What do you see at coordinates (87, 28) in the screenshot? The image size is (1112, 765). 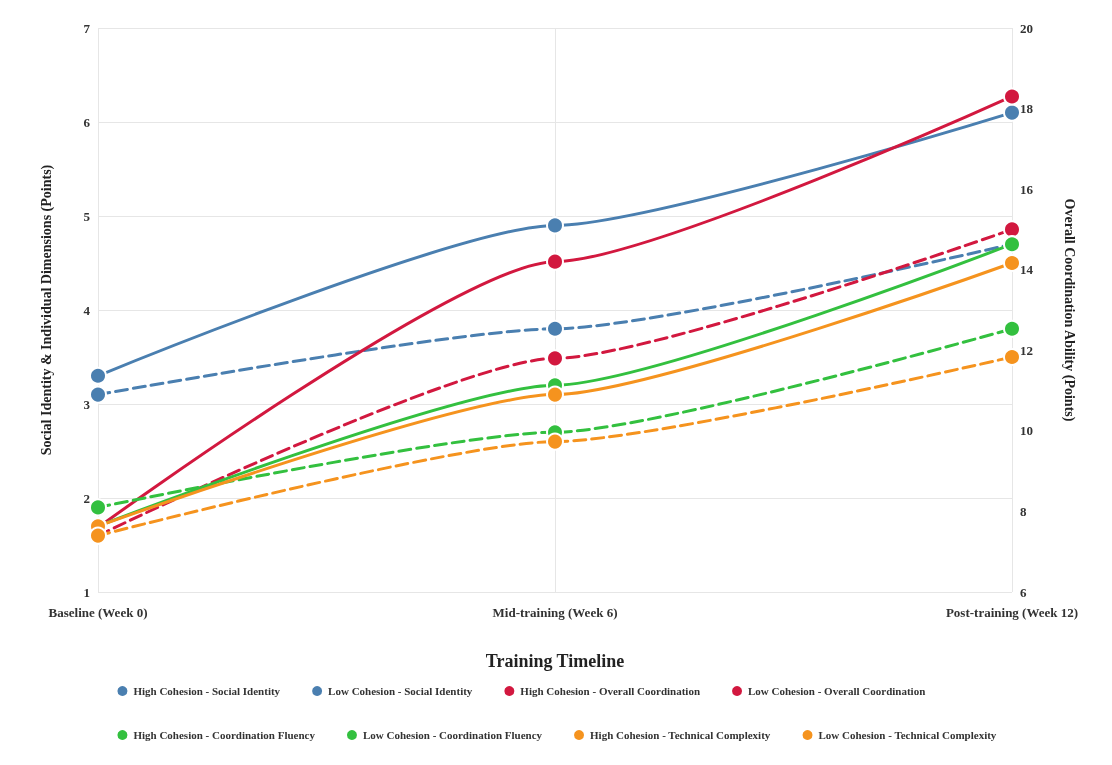 I see `y-tick-label: 7` at bounding box center [87, 28].